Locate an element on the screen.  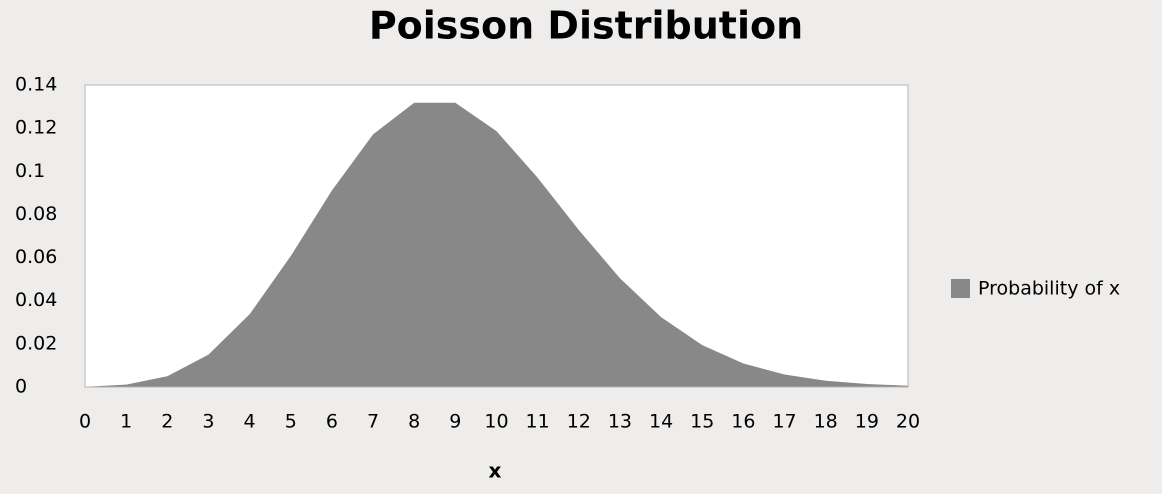
x-tick-label: 19 is located at coordinates (867, 422).